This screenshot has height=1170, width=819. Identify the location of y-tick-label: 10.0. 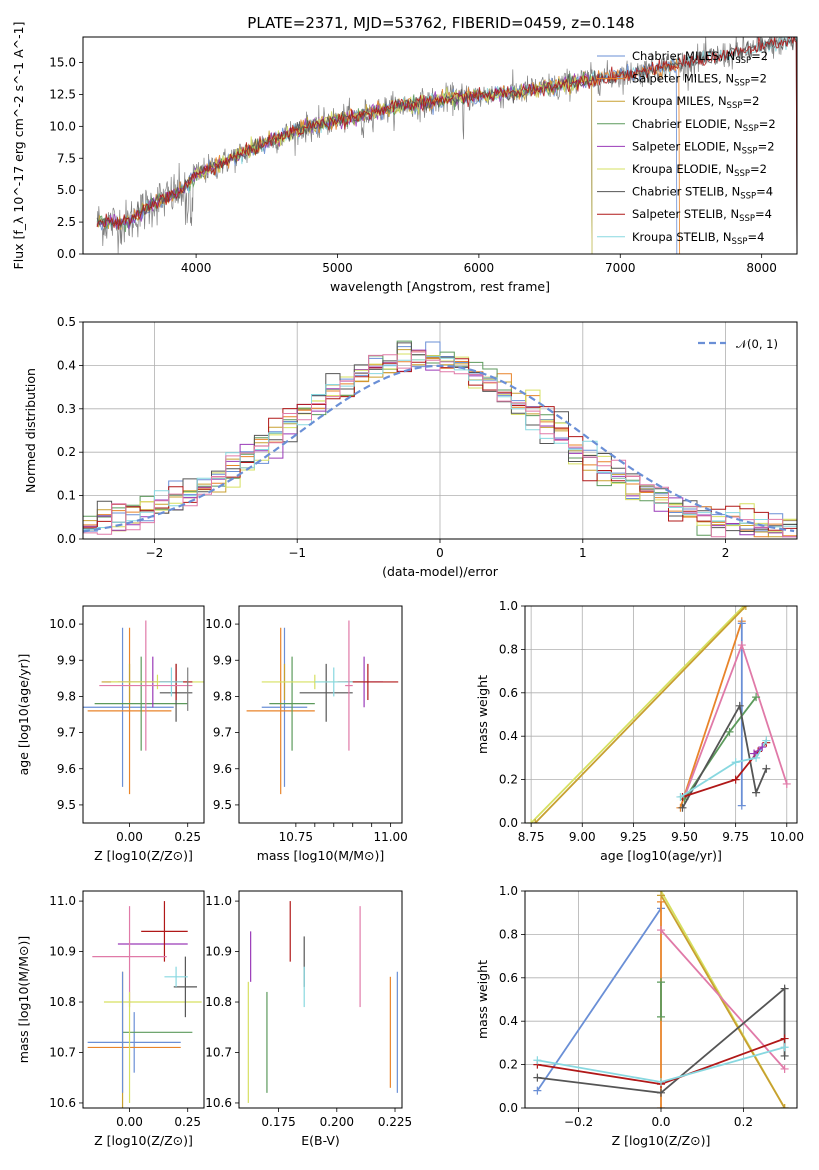
(62, 624).